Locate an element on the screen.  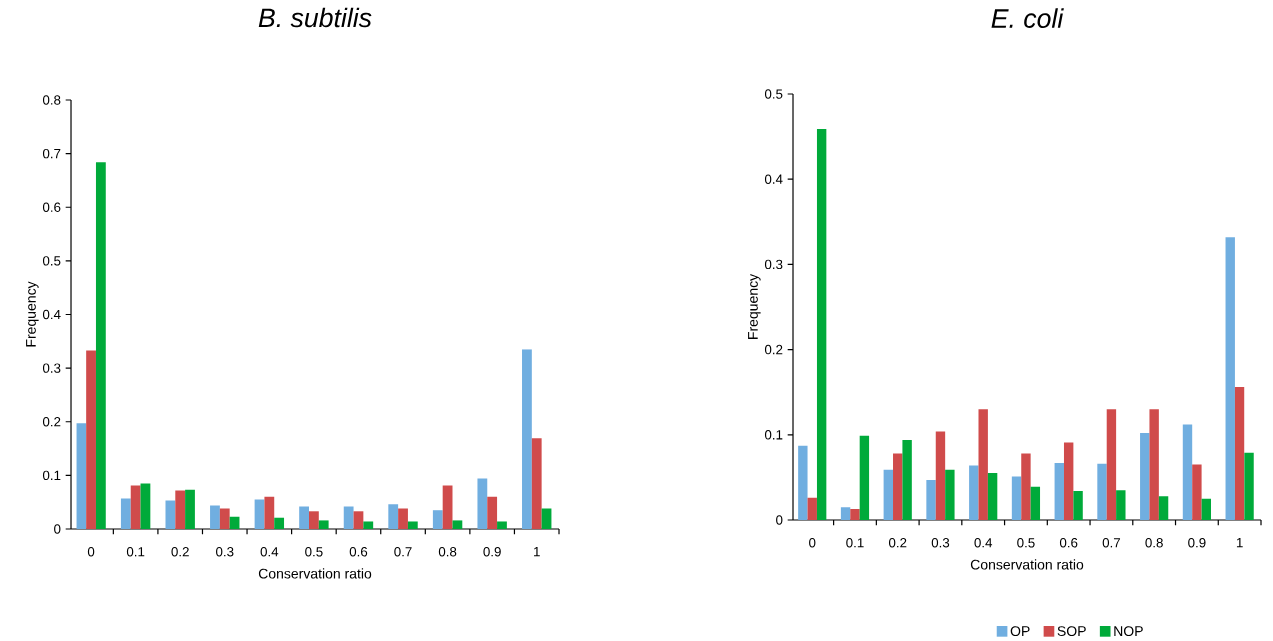
x-tick-label: 0.2 is located at coordinates (897, 543).